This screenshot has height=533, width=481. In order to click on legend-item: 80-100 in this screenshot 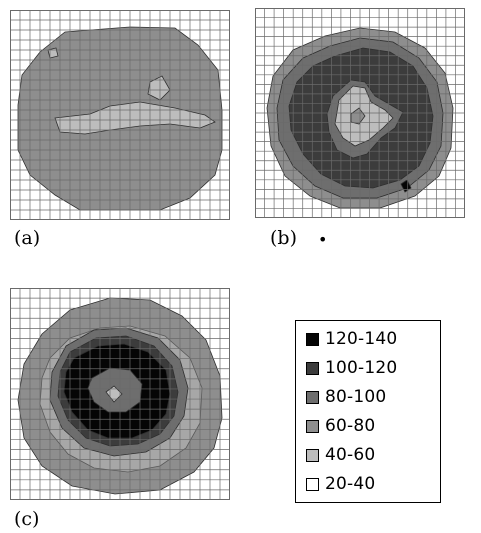, I will do `click(346, 397)`.